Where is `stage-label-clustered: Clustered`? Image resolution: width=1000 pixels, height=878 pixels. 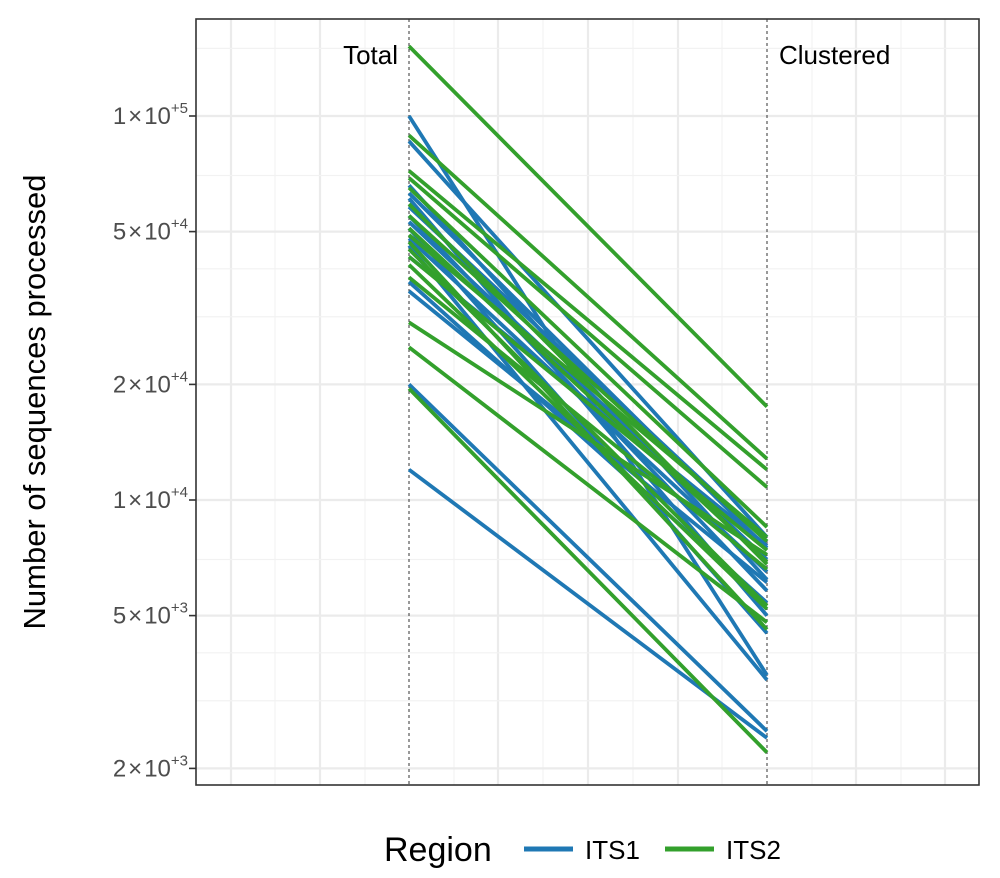
stage-label-clustered: Clustered is located at coordinates (834, 55).